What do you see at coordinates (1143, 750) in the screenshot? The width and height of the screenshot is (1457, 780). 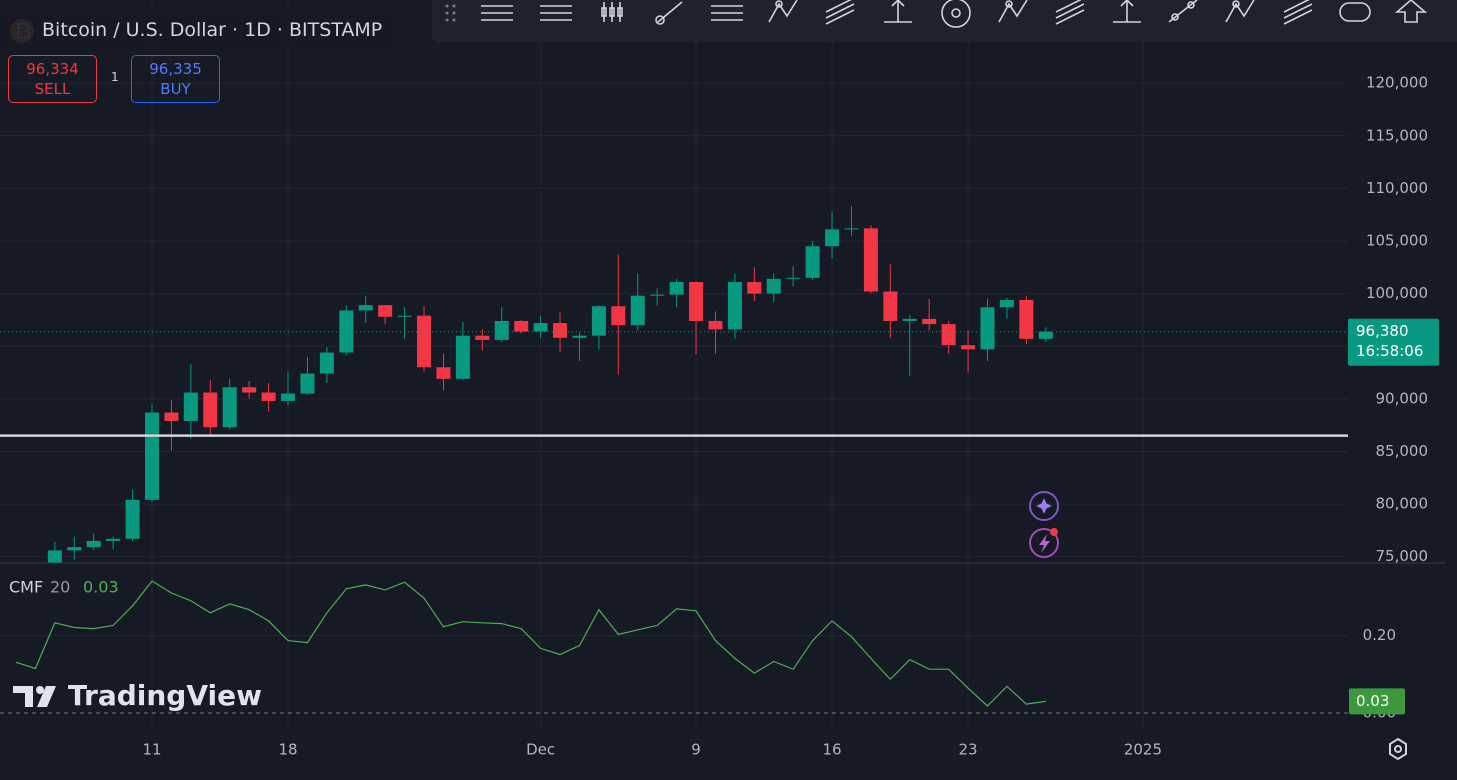 I see `x-tick-label: 2025` at bounding box center [1143, 750].